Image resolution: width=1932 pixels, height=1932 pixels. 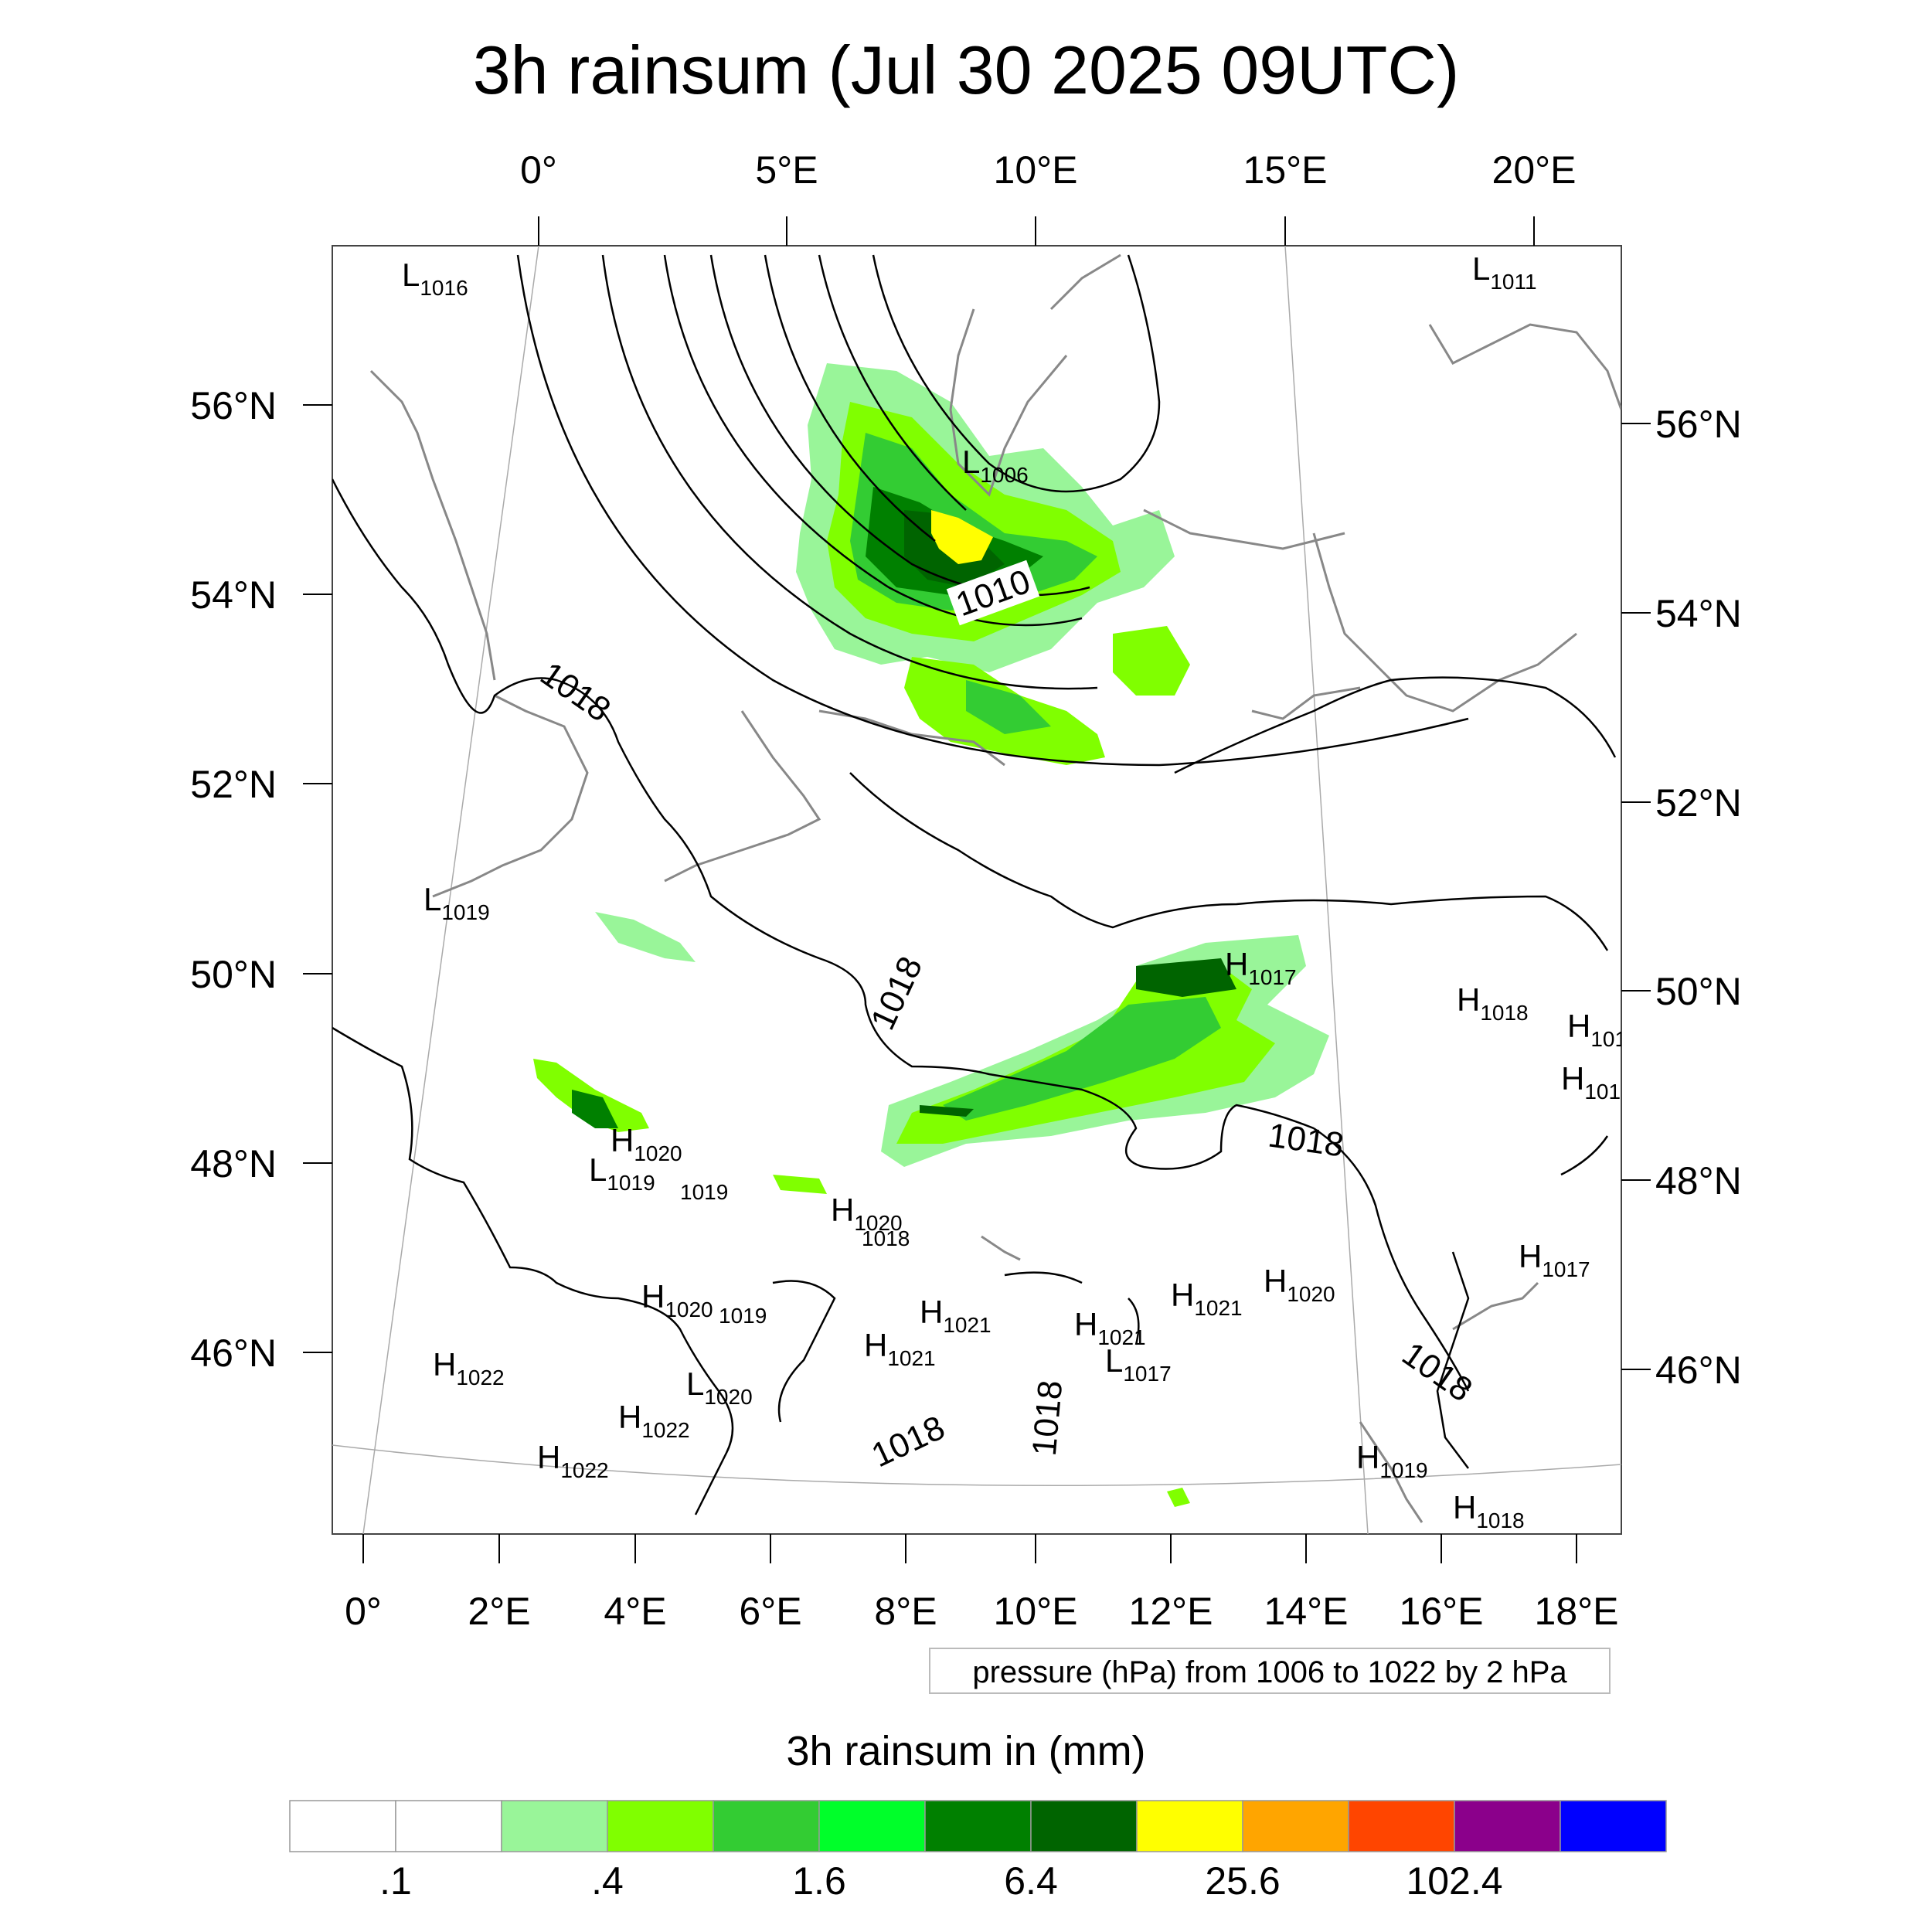 What do you see at coordinates (1699, 1370) in the screenshot?
I see `right-lat-label: 46°N` at bounding box center [1699, 1370].